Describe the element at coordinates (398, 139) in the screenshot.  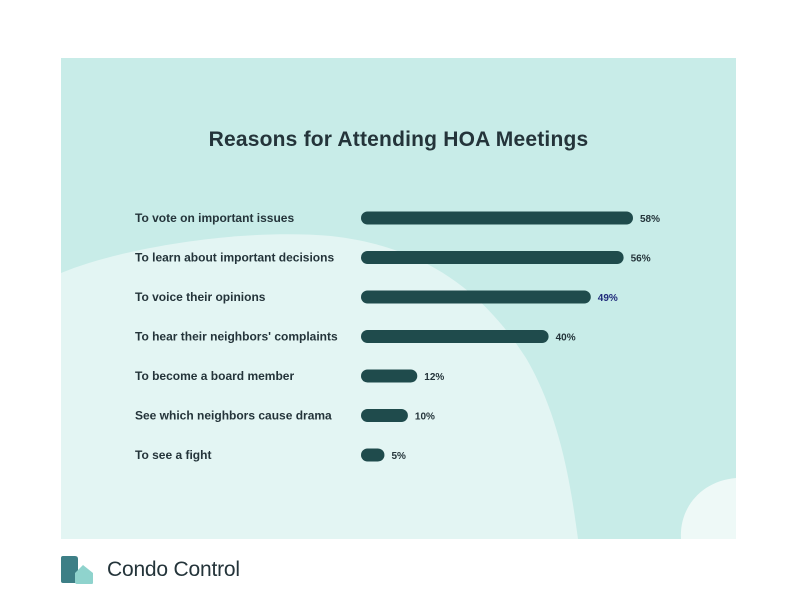
I see `chart-title: Reasons for Attending HOA Meetings` at that location.